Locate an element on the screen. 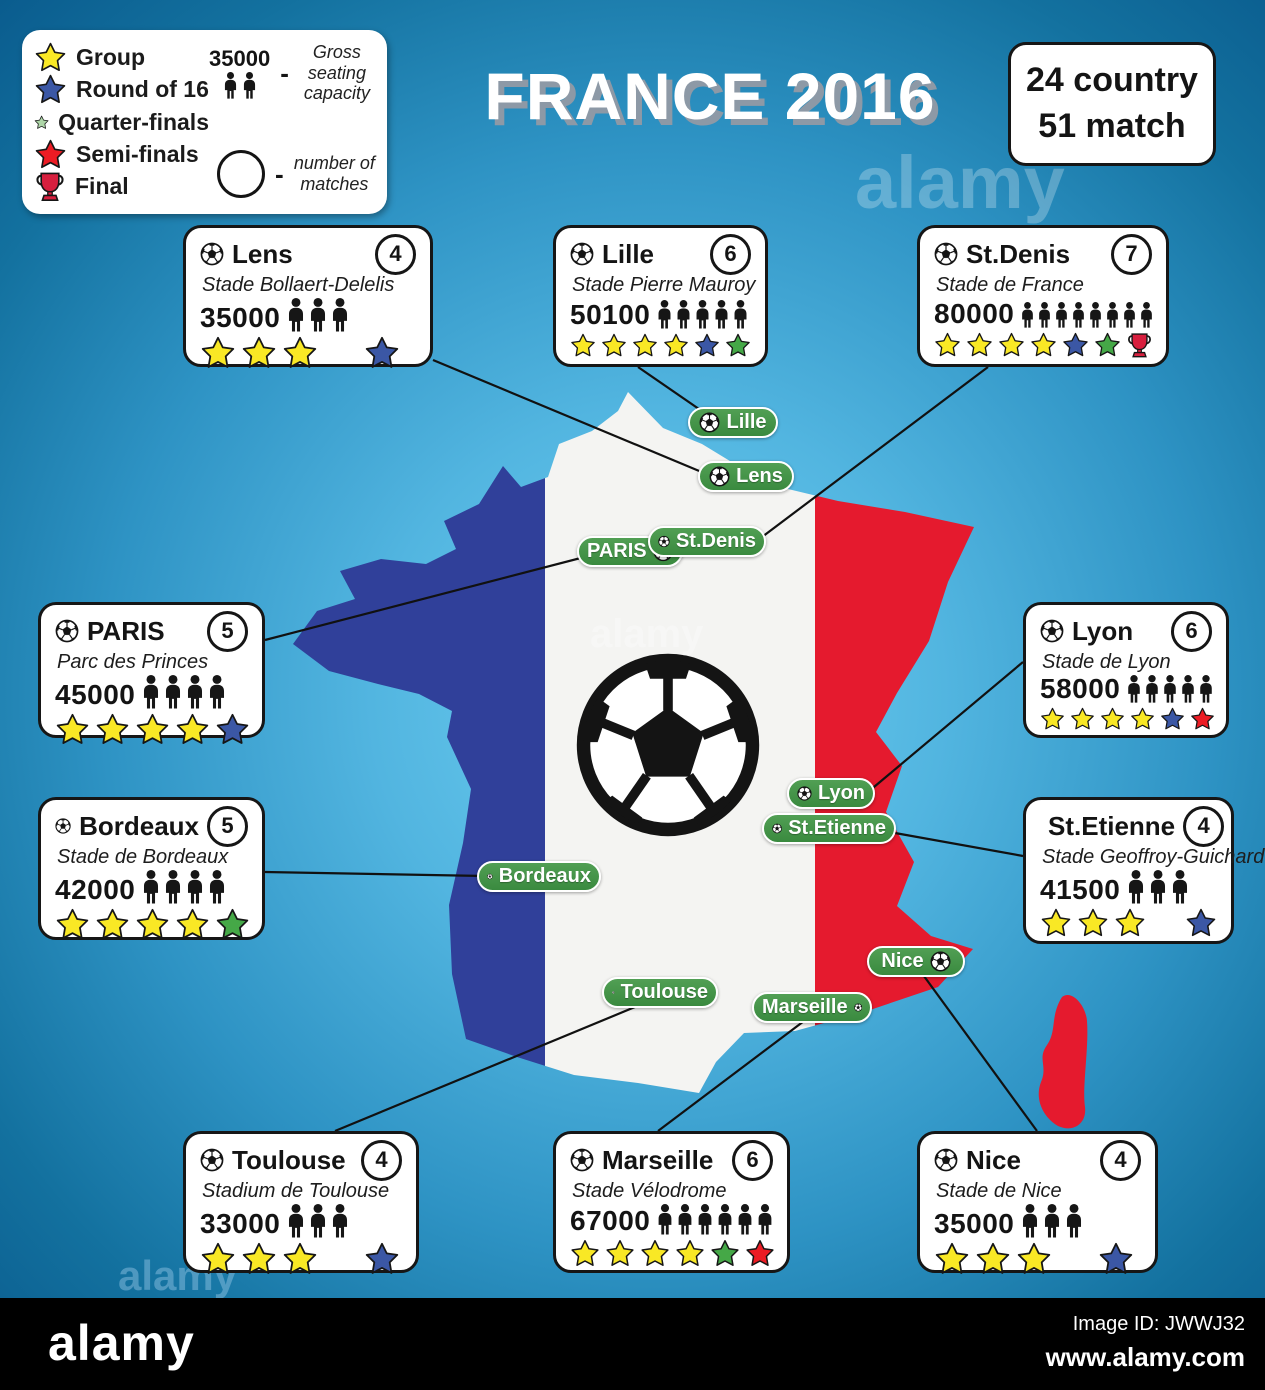 The image size is (1265, 1390). card-city-name: Nice is located at coordinates (993, 1159).